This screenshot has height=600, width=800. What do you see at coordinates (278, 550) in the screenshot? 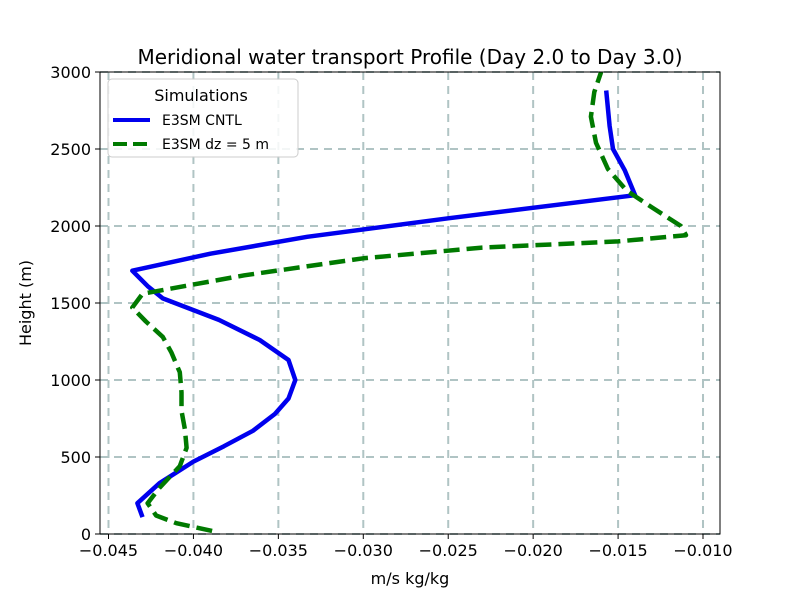
I see `x-tick-label: −0.035` at bounding box center [278, 550].